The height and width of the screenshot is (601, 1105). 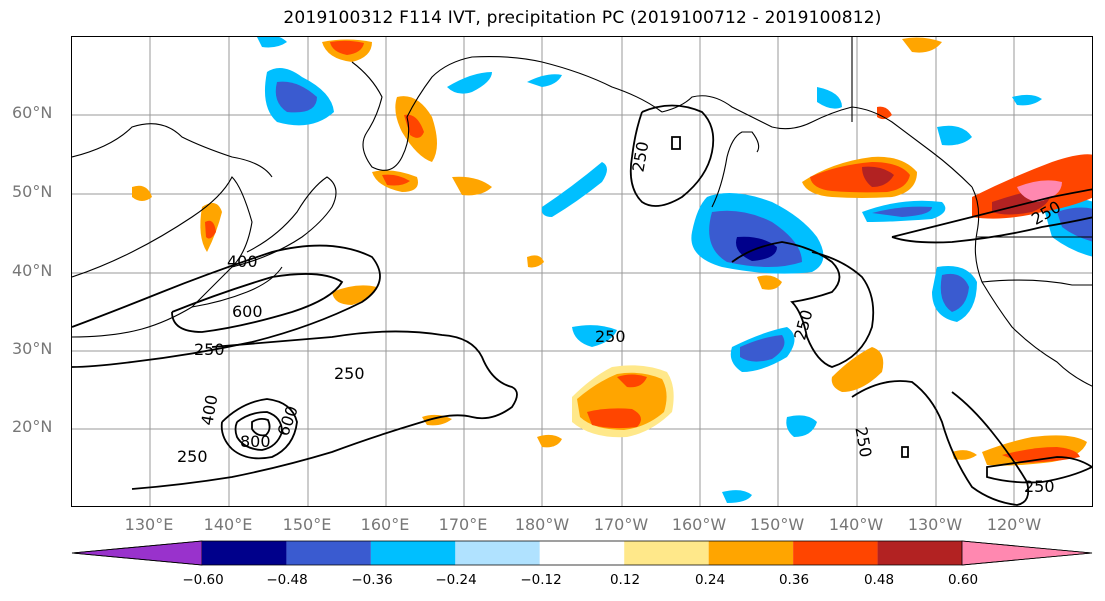 What do you see at coordinates (963, 580) in the screenshot?
I see `colorbar-tick: 0.60` at bounding box center [963, 580].